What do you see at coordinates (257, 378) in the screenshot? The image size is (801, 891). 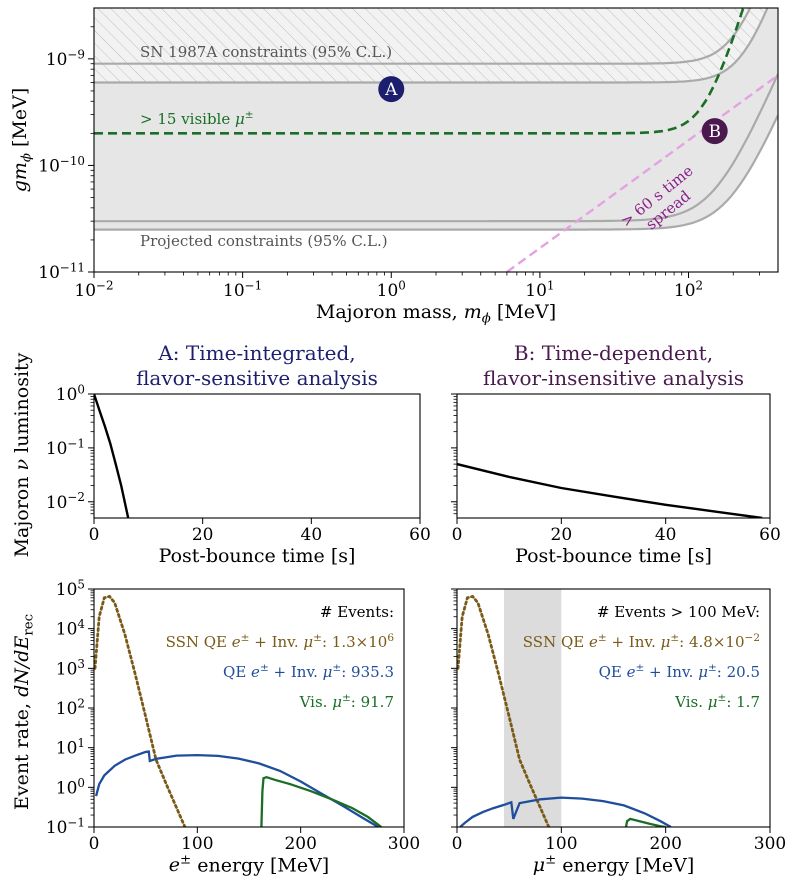 I see `mid-left-title-line2: flavor-sensitive analysis` at bounding box center [257, 378].